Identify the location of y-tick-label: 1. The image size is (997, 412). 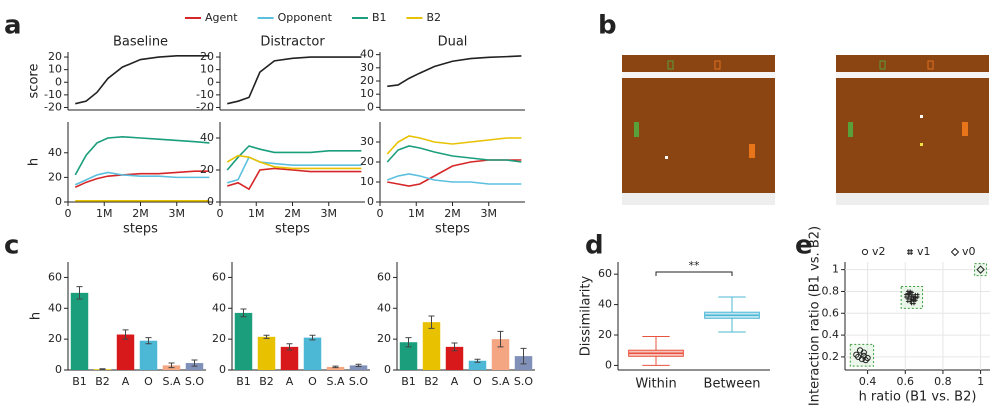
(835, 269).